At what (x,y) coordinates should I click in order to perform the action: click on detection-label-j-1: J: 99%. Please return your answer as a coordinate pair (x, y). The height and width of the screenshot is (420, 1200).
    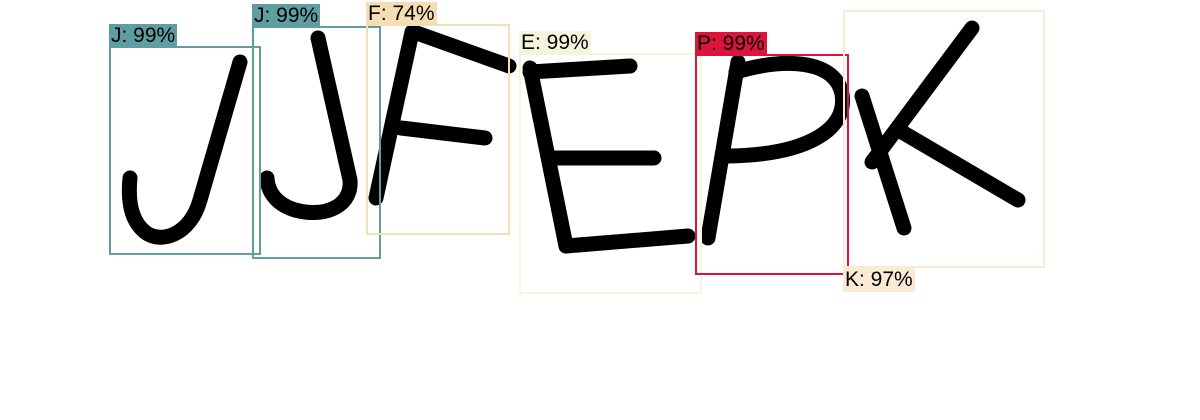
    Looking at the image, I should click on (143, 36).